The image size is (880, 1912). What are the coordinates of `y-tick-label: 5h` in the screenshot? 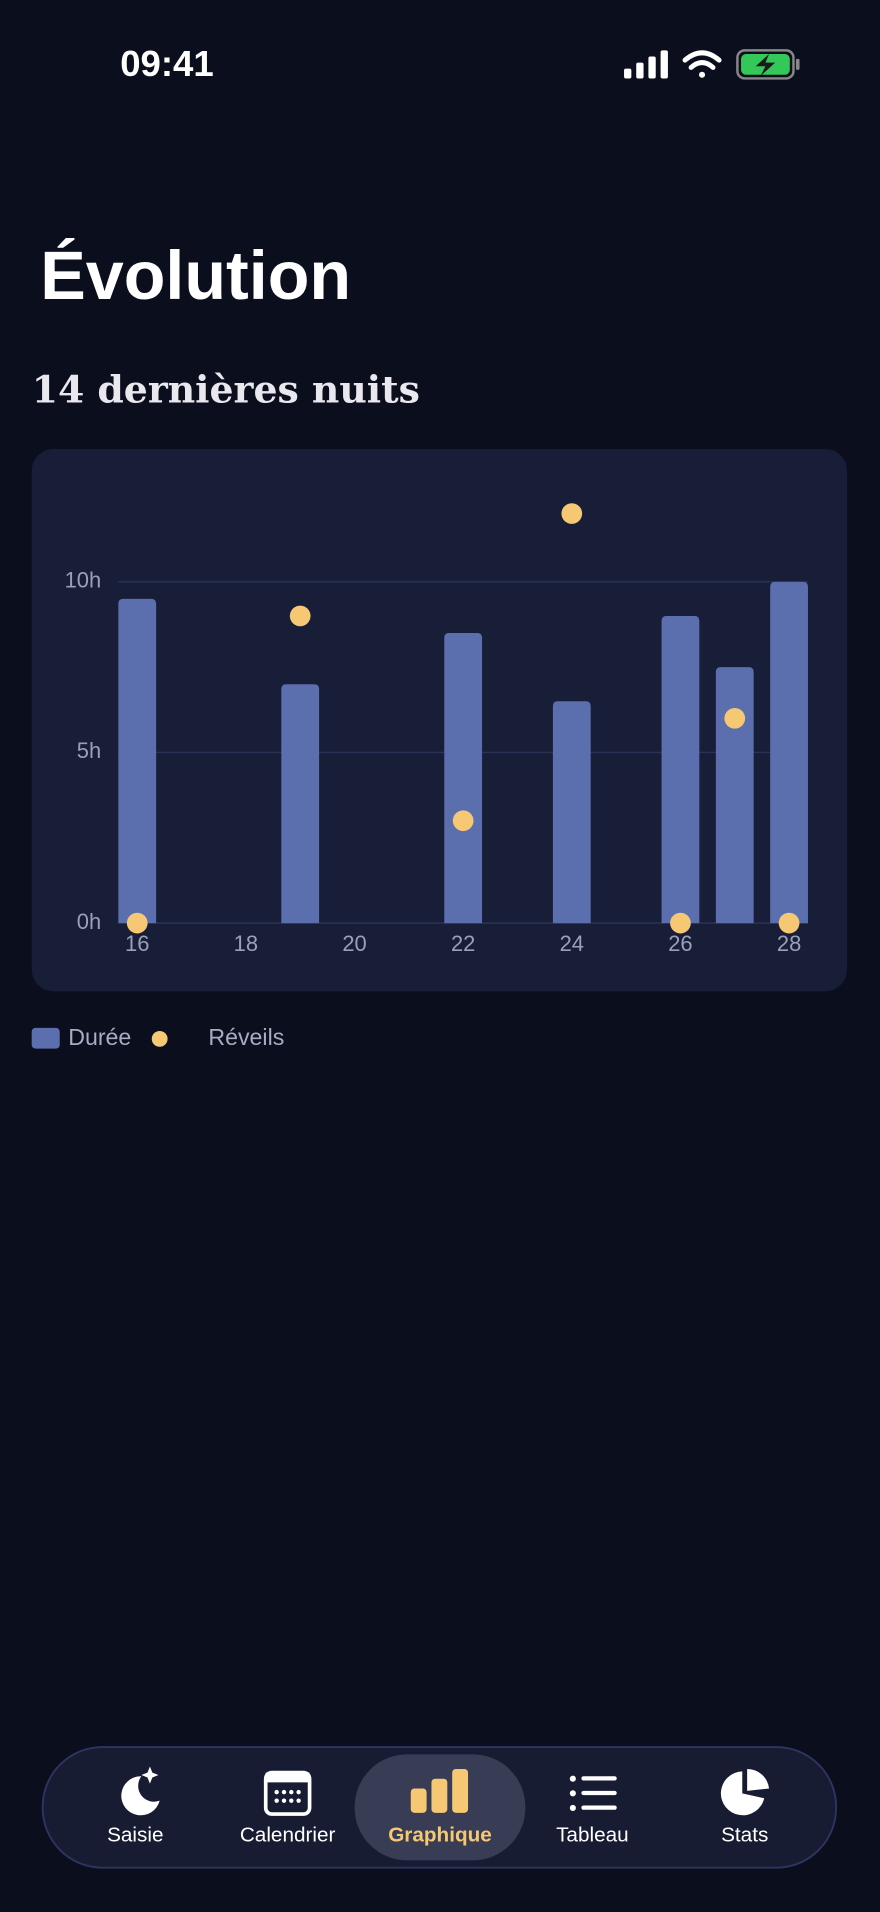 It's located at (89, 750).